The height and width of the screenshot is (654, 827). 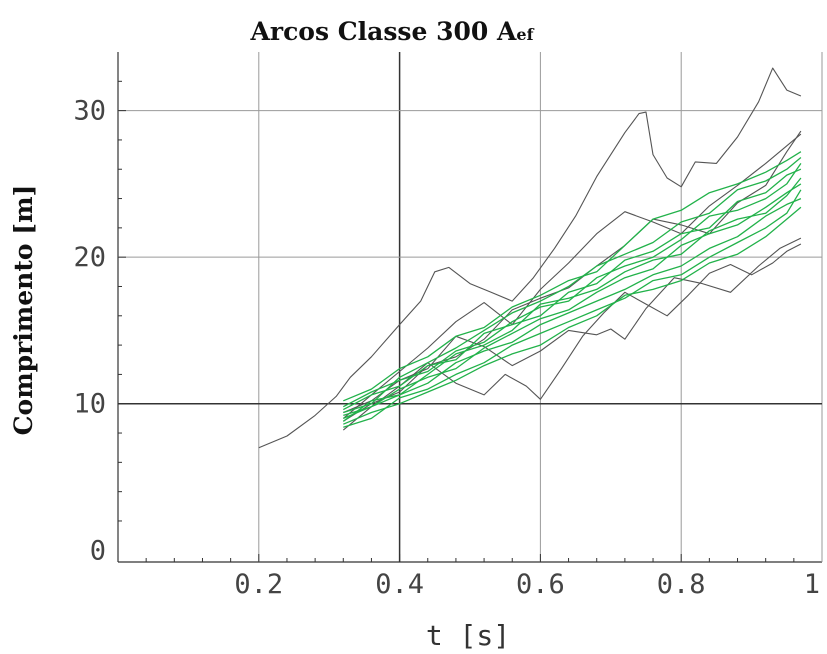 What do you see at coordinates (89, 404) in the screenshot?
I see `y-tick-label: 10` at bounding box center [89, 404].